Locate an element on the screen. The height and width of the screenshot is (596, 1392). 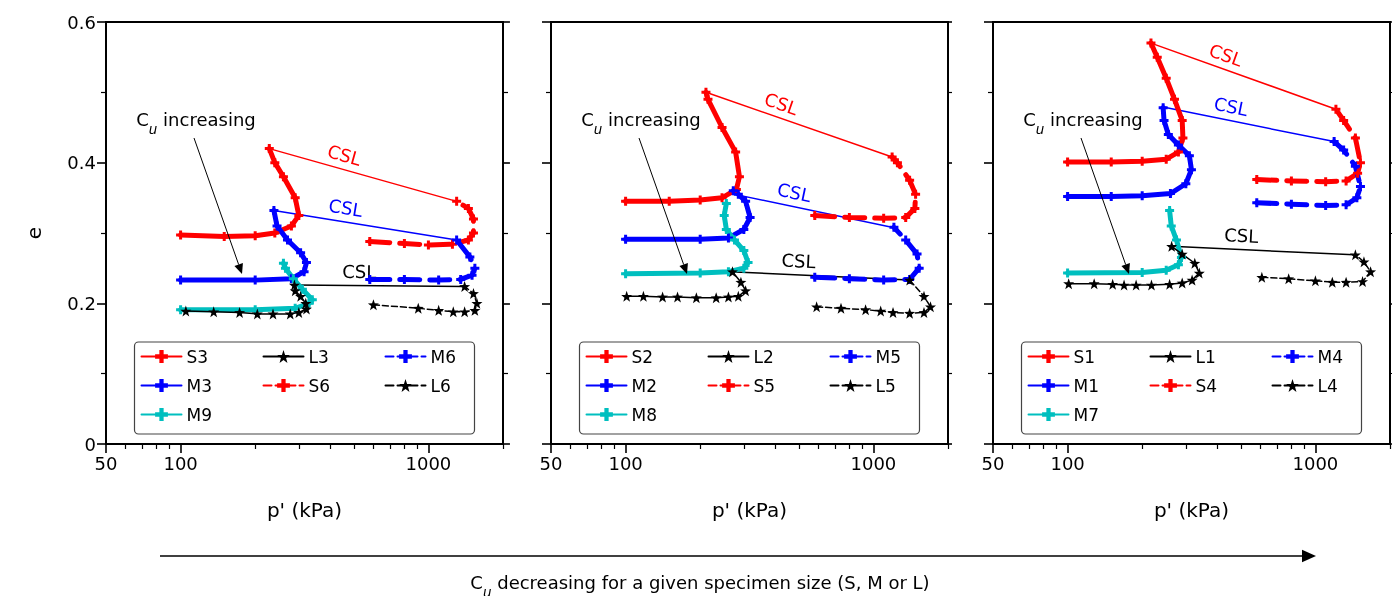
legend-label: M3 is located at coordinates (199, 385).